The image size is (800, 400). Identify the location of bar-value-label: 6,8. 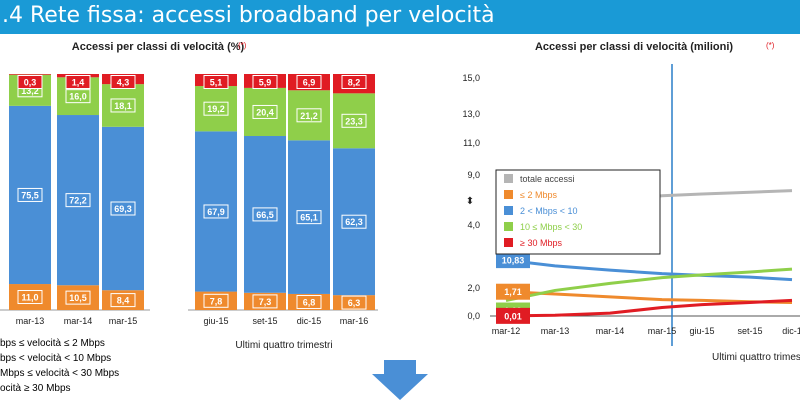
(309, 302).